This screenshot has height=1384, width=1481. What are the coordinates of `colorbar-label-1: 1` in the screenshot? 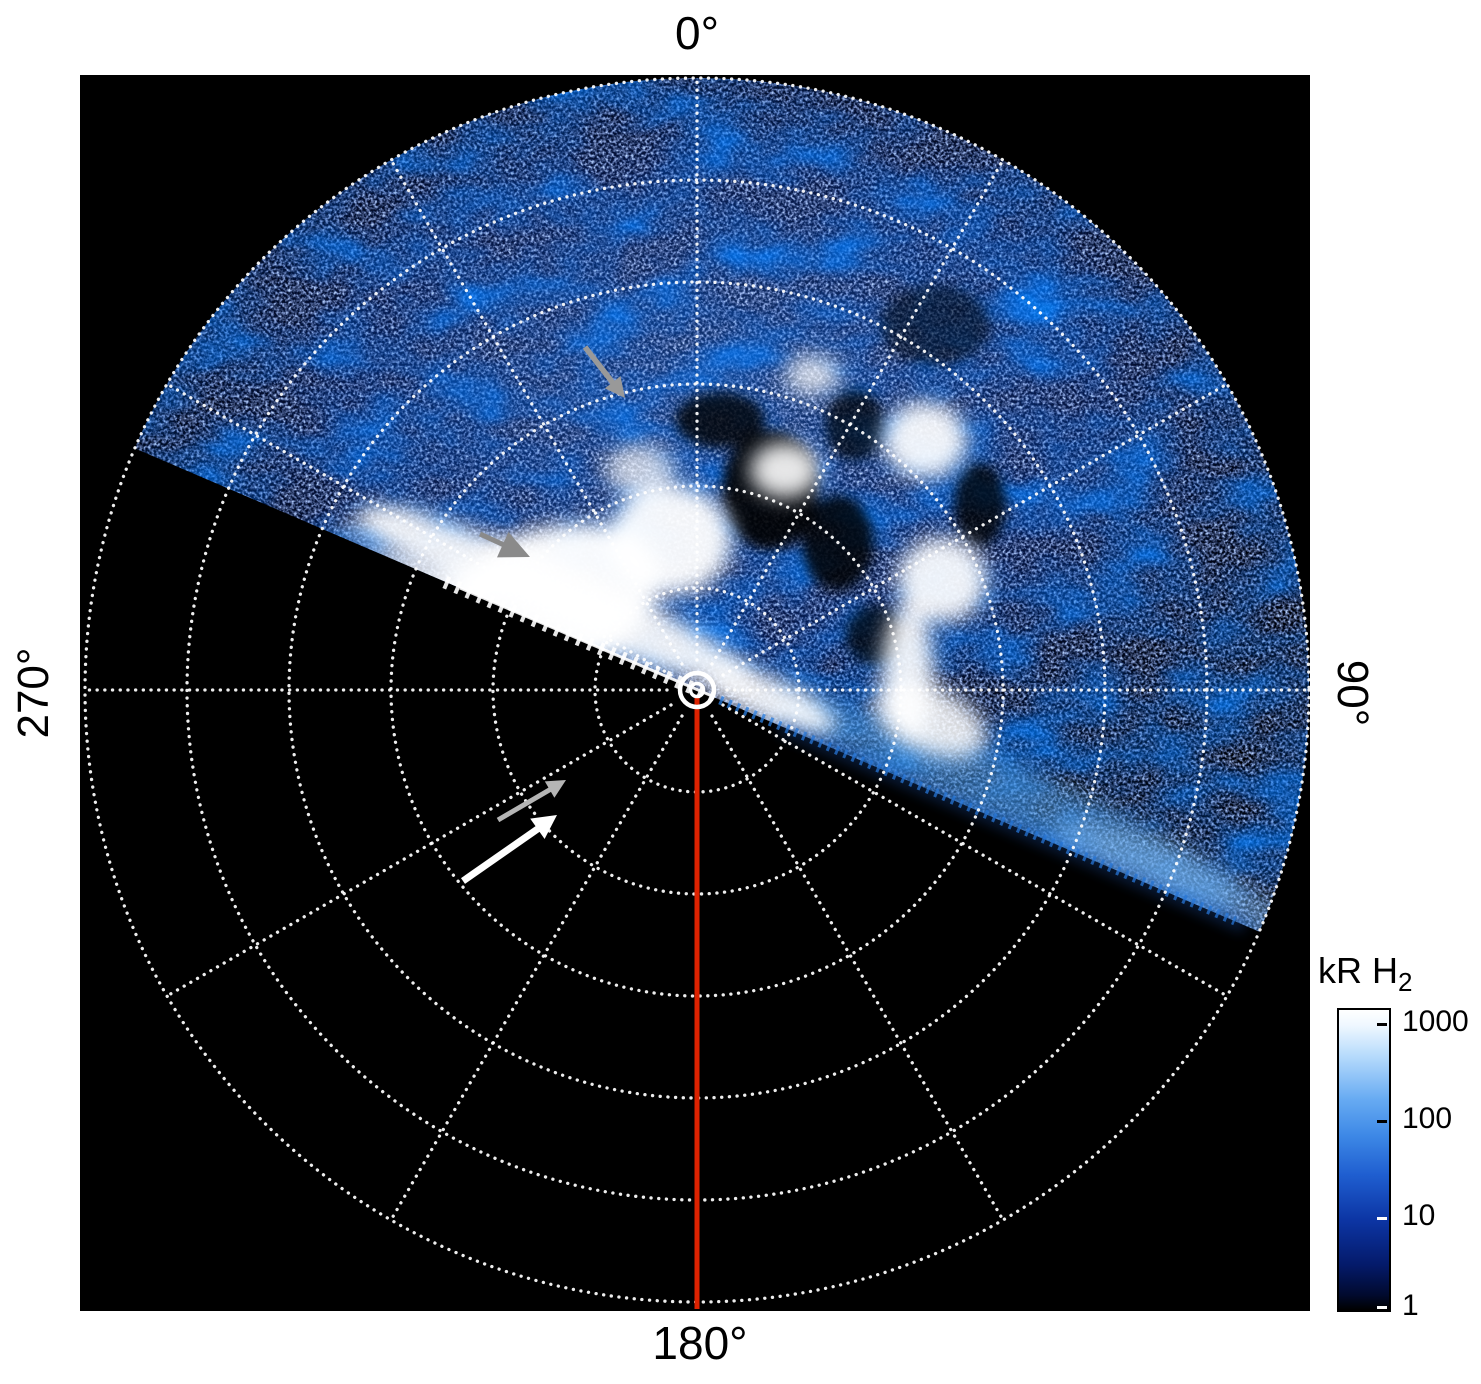 It's located at (1410, 1305).